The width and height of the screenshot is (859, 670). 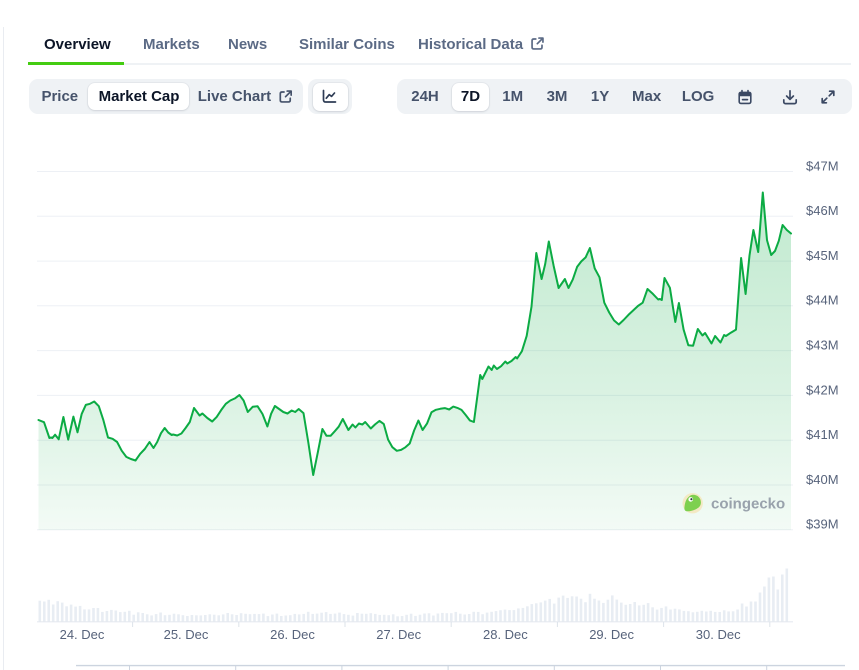 I want to click on svg-text: 30. Dec, so click(x=718, y=634).